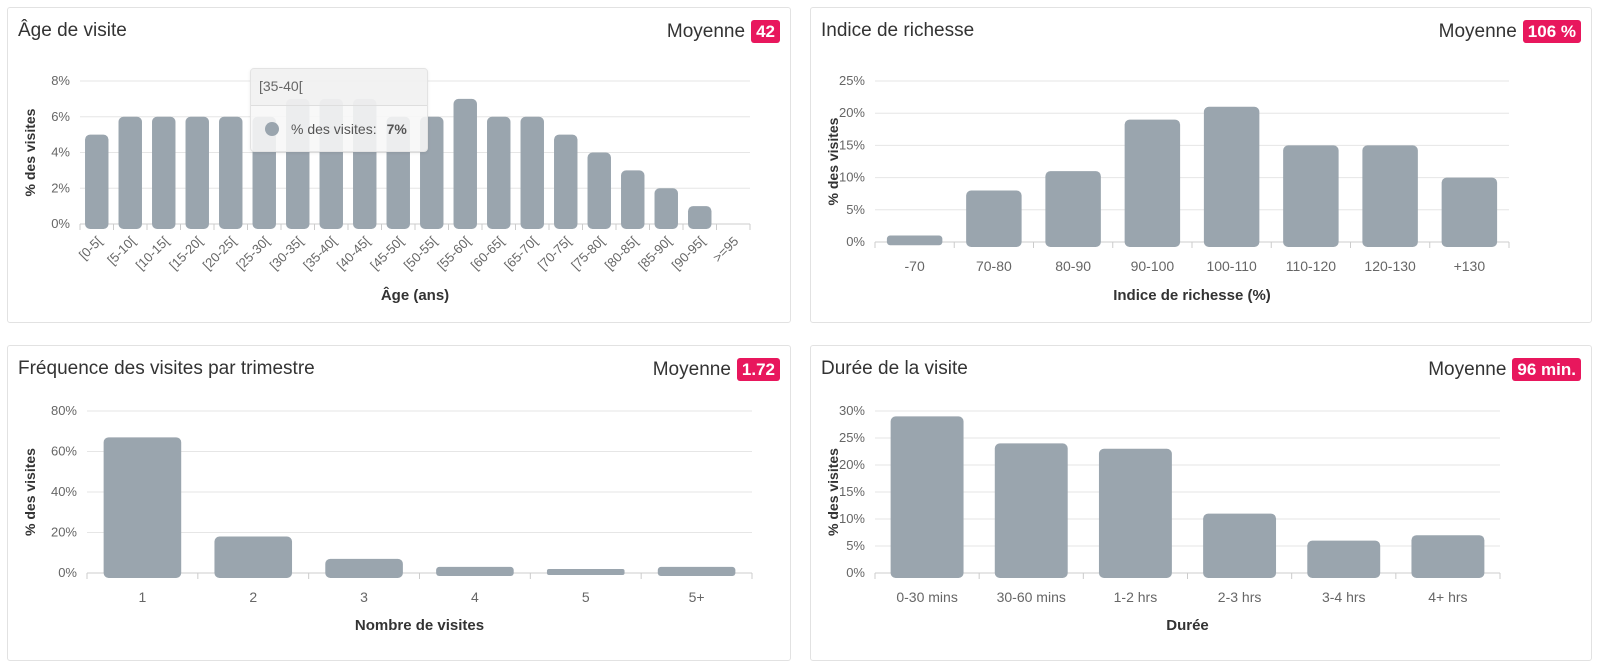  I want to click on x-tick-label: [85-90[, so click(654, 252).